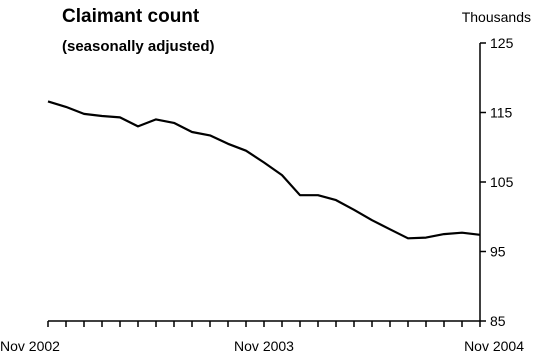  What do you see at coordinates (502, 182) in the screenshot?
I see `y-tick-label: 105` at bounding box center [502, 182].